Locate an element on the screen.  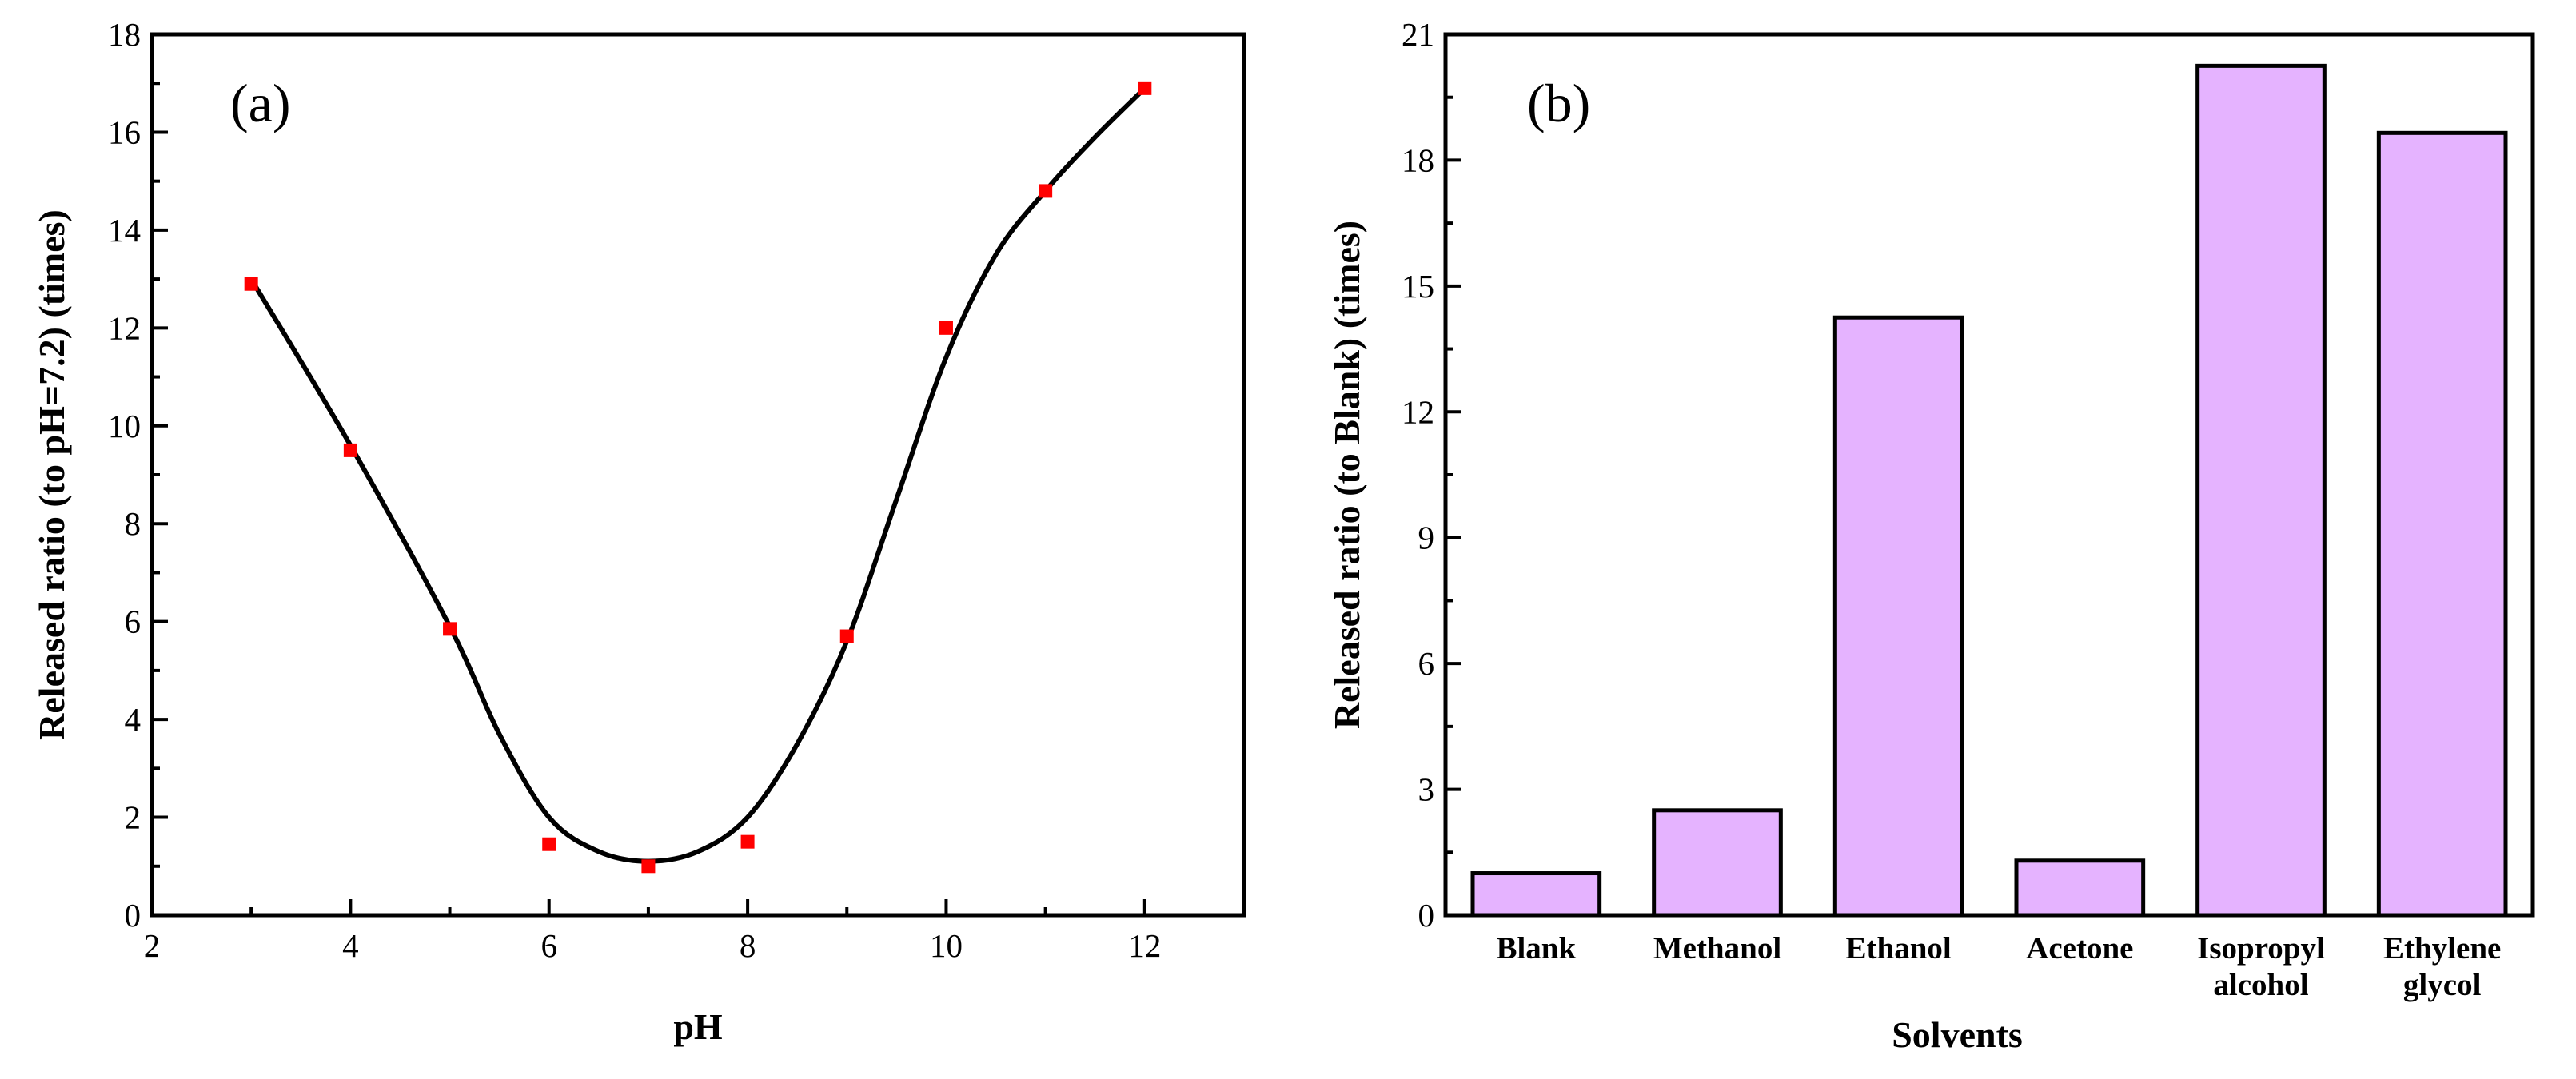
chart-a-y-tick-label: 2 is located at coordinates (133, 817).